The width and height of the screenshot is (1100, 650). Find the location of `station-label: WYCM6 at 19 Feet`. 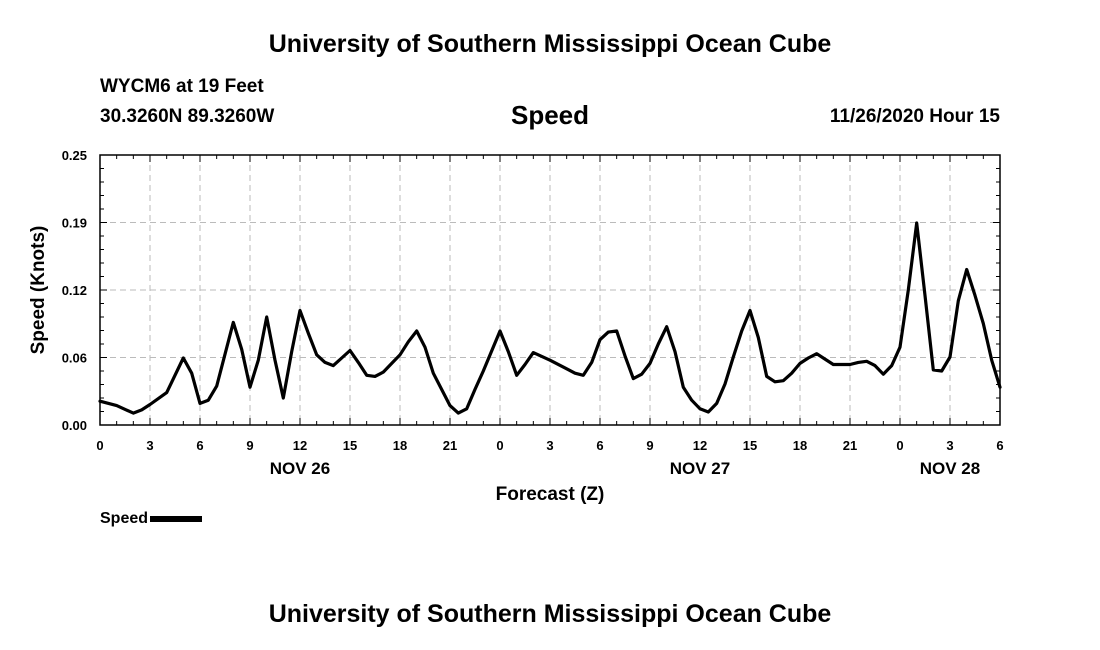

station-label: WYCM6 at 19 Feet is located at coordinates (182, 86).